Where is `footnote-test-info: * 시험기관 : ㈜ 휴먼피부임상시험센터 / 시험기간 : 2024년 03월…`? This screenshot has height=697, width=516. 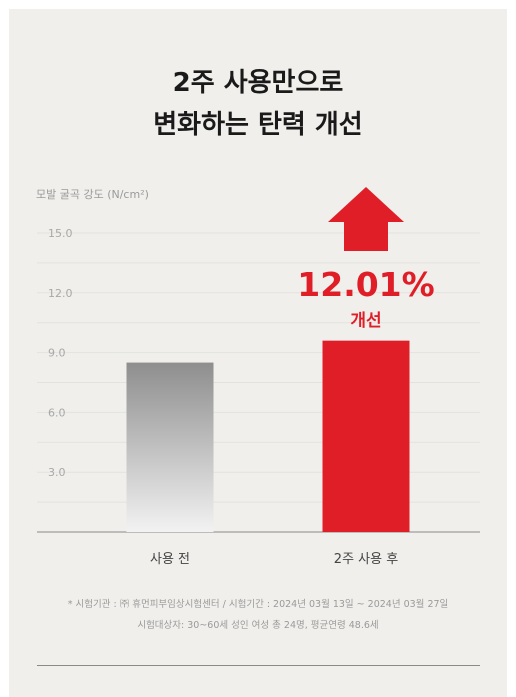
footnote-test-info: * 시험기관 : ㈜ 휴먼피부임상시험센터 / 시험기간 : 2024년 03월… is located at coordinates (258, 604).